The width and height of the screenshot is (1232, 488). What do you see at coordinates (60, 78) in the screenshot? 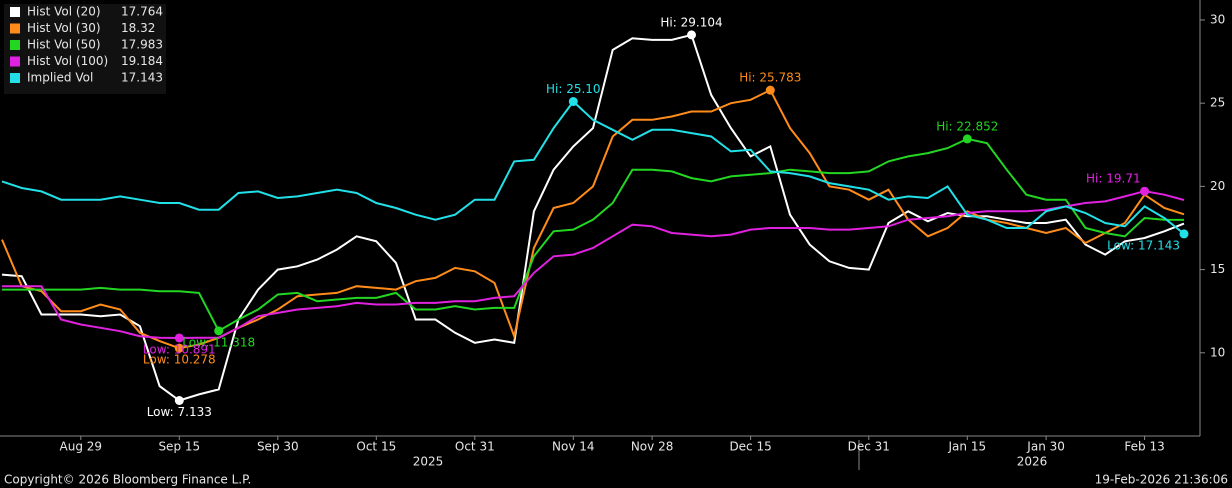
I see `legend-label: Implied Vol` at bounding box center [60, 78].